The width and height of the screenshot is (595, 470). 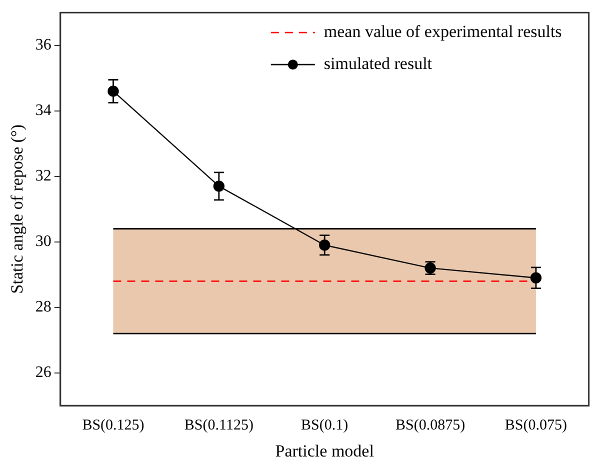 I want to click on y-tick-label: 36, so click(x=43, y=45).